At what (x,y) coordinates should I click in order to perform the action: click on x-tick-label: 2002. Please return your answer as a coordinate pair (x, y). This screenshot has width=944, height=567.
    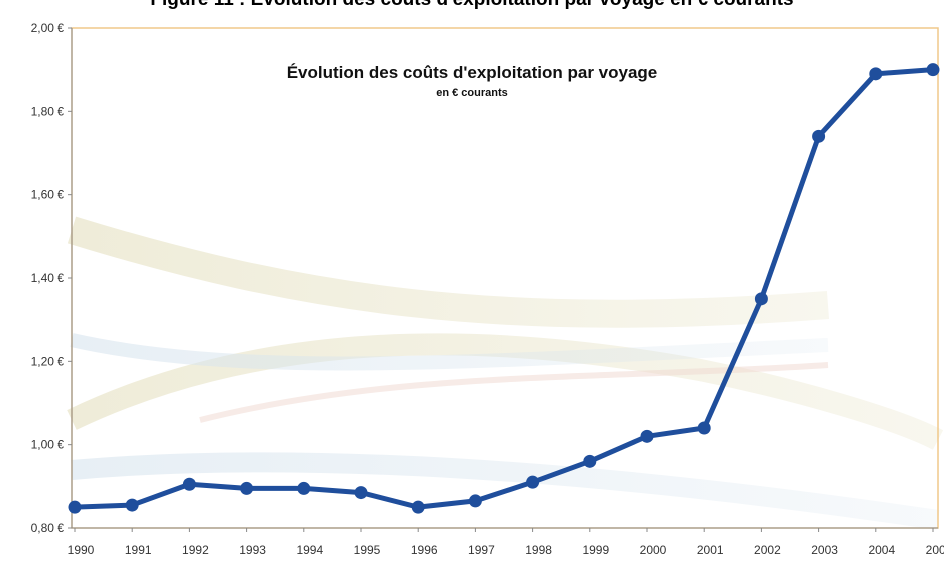
    Looking at the image, I should click on (767, 550).